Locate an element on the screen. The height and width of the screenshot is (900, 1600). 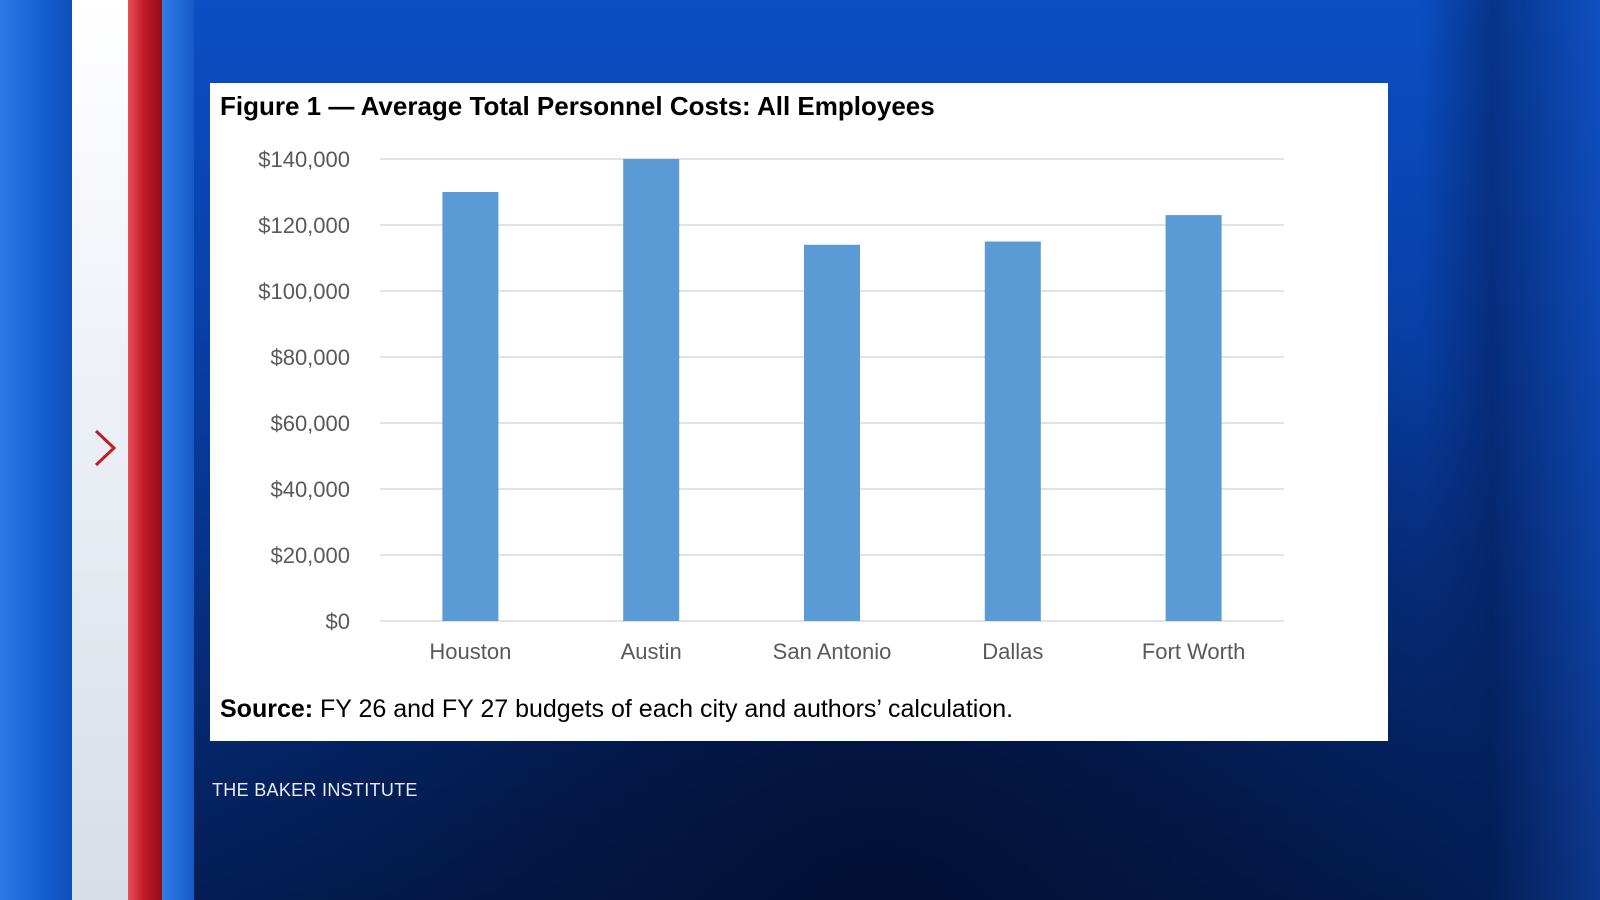
y-tick-label: $120,000 is located at coordinates (304, 225).